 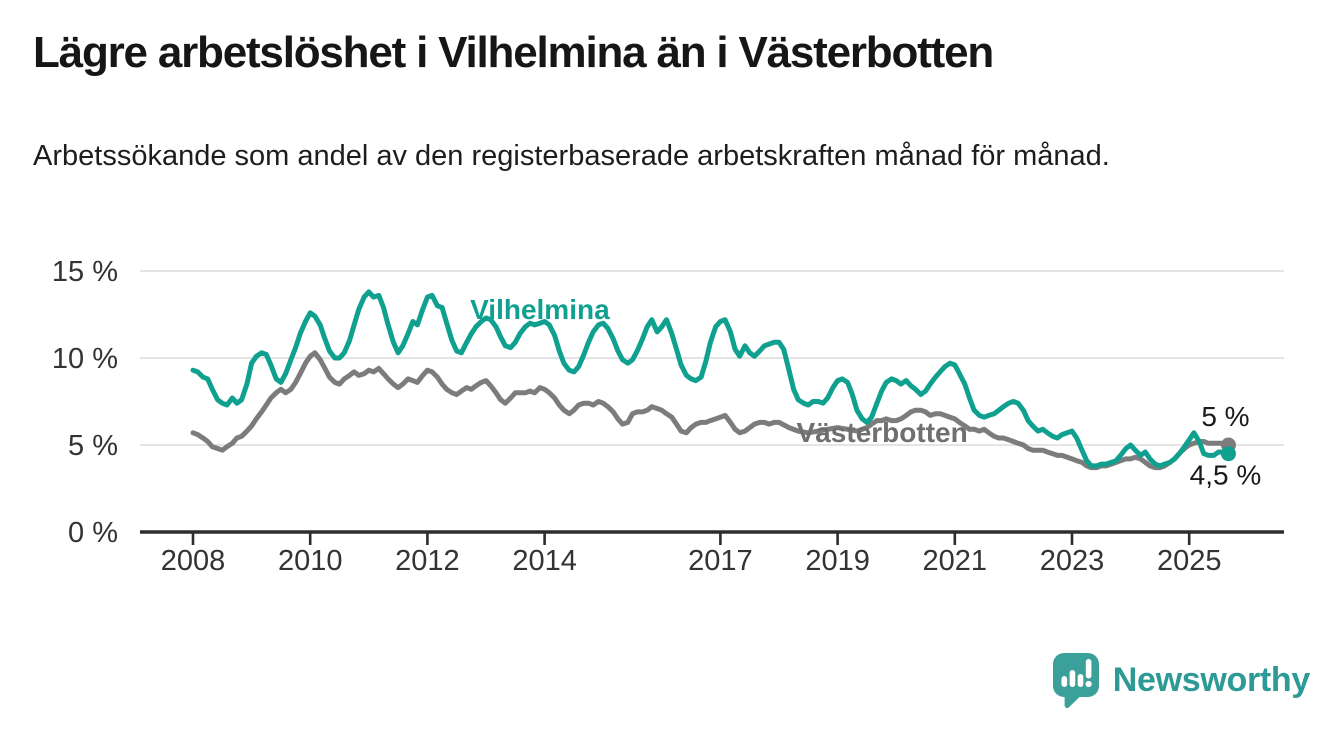 What do you see at coordinates (1226, 475) in the screenshot?
I see `end-value-label-vilhelmina: 4,5 %` at bounding box center [1226, 475].